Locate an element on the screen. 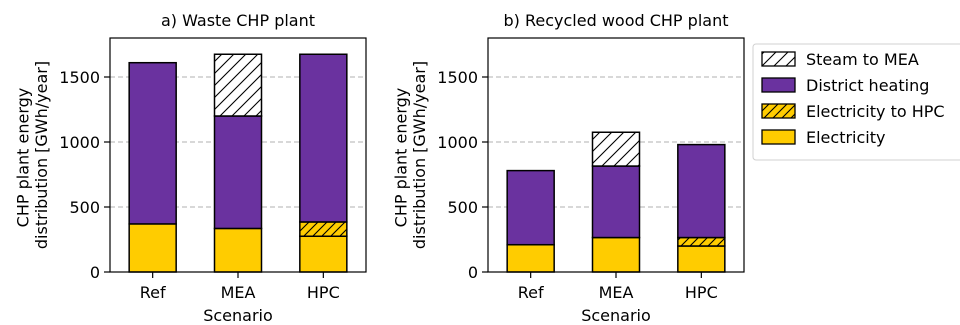 The image size is (960, 325). chart-title: b) Recycled wood CHP plant is located at coordinates (616, 20).